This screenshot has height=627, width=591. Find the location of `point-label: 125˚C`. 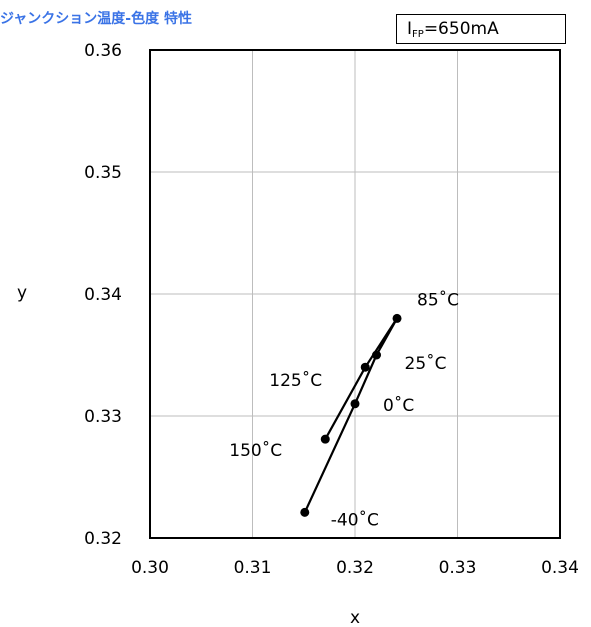

point-label: 125˚C is located at coordinates (295, 380).